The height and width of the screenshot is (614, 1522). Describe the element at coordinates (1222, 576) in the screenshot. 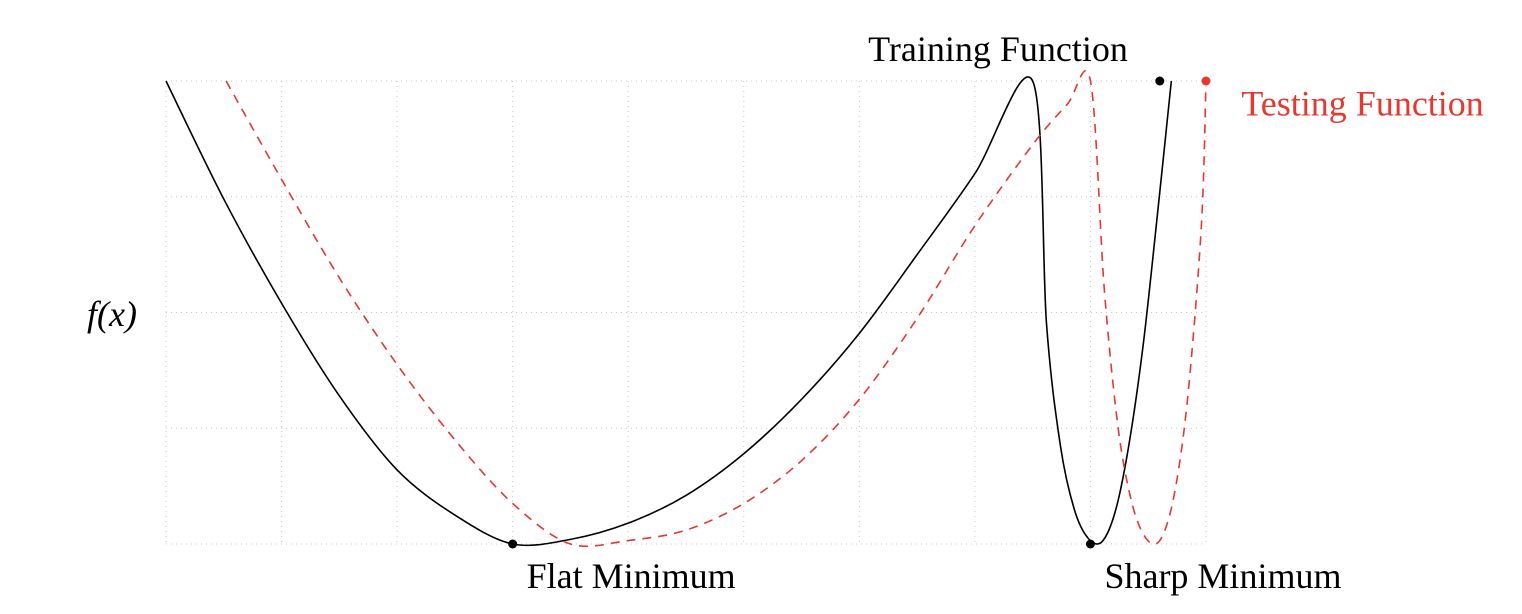

I see `sharp-minimum-label: Sharp Minimum` at that location.